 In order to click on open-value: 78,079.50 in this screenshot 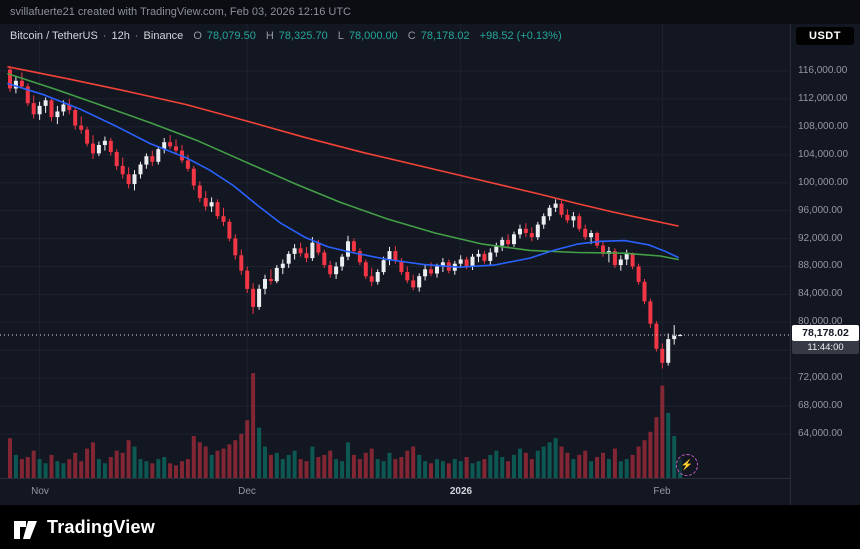, I will do `click(231, 36)`.